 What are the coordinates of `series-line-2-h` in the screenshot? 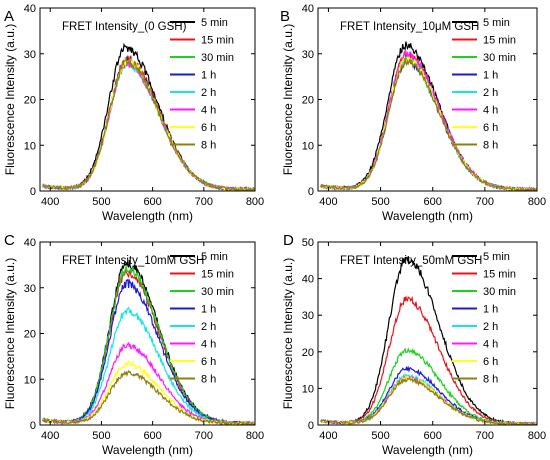 It's located at (428, 398).